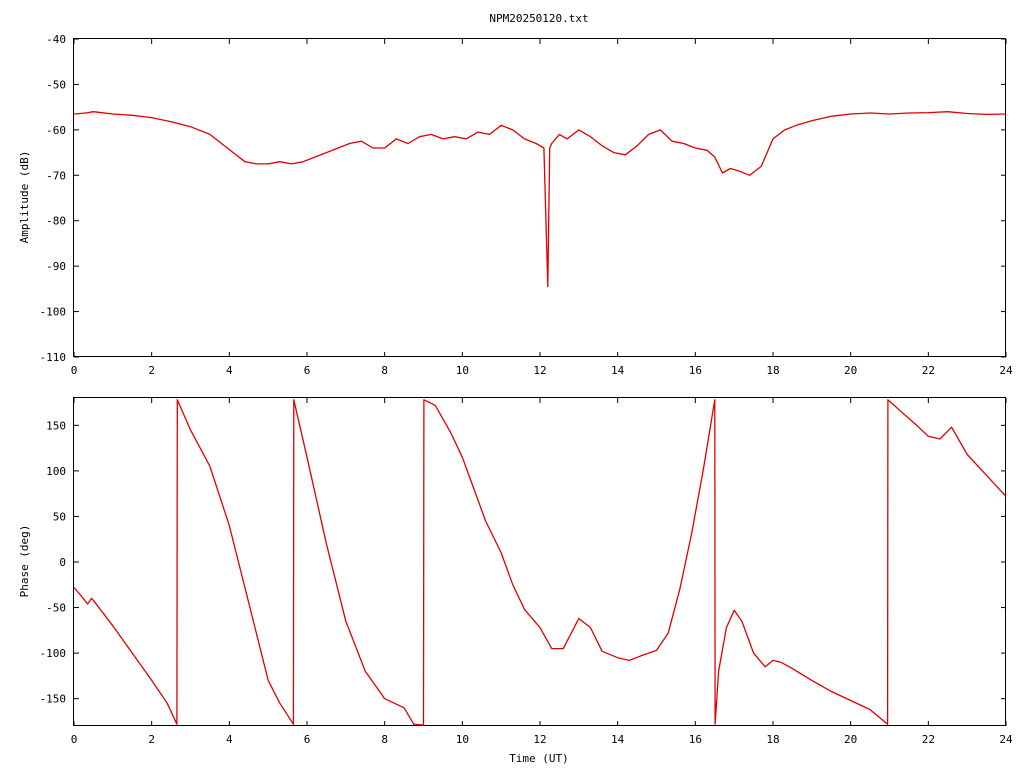  Describe the element at coordinates (24, 561) in the screenshot. I see `phase-y-axis-label: Phase (deg)` at that location.